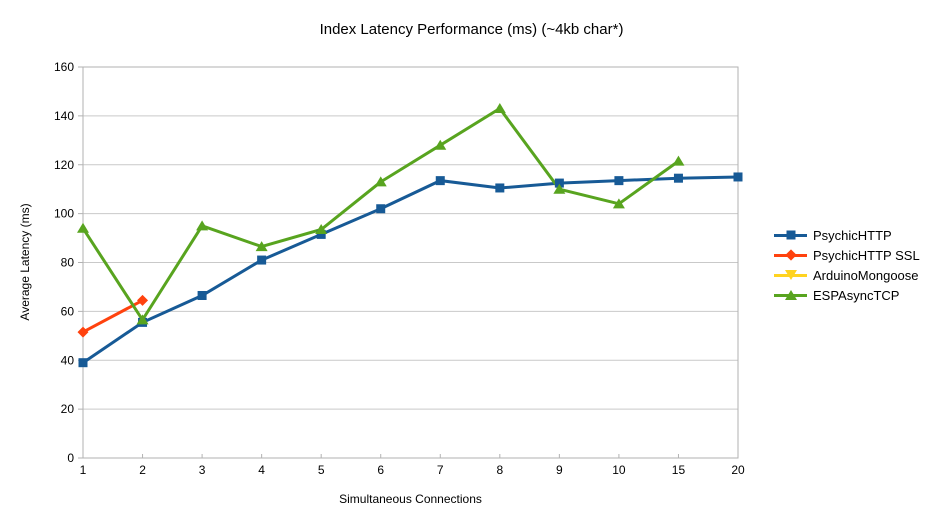 This screenshot has width=943, height=530. Describe the element at coordinates (202, 470) in the screenshot. I see `x-tick-label: 3` at that location.